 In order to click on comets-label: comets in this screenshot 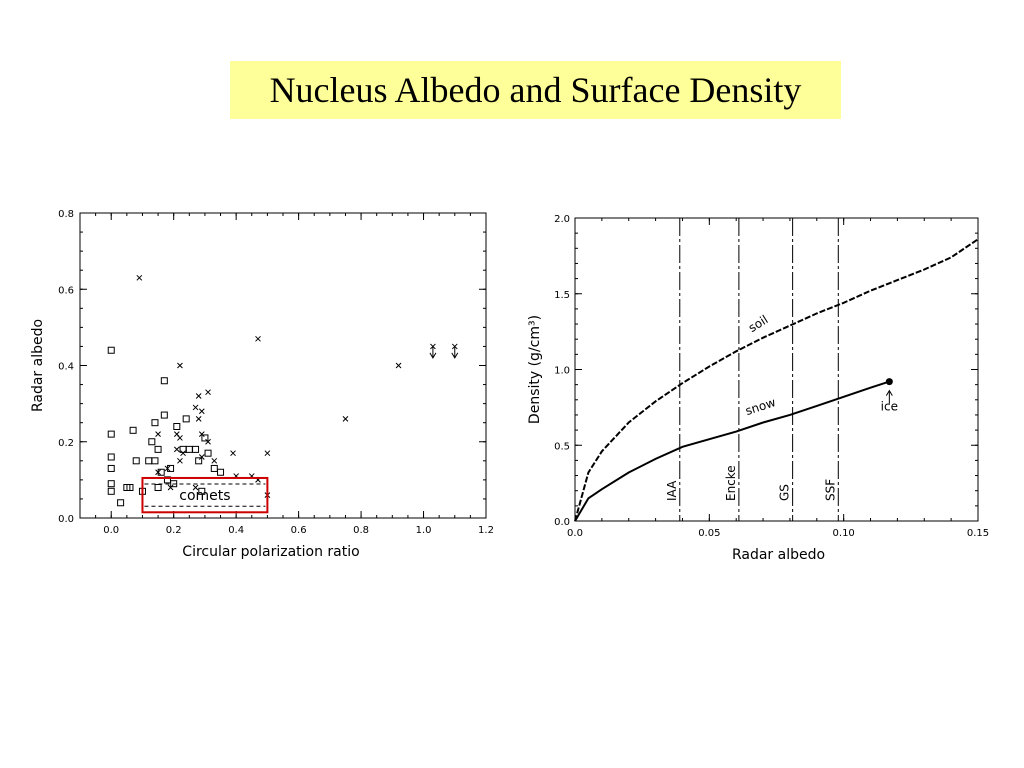, I will do `click(204, 496)`.